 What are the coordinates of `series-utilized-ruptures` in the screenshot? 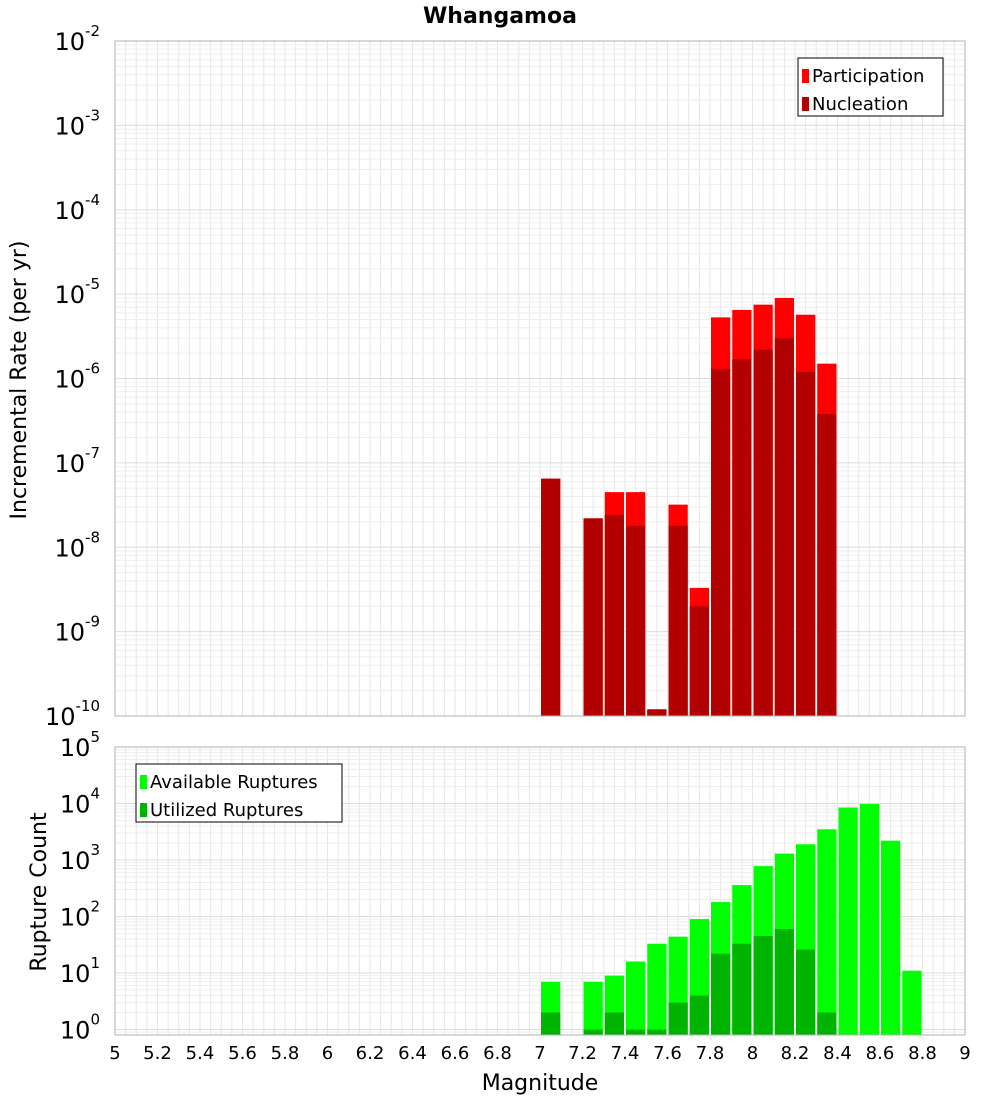 It's located at (689, 982).